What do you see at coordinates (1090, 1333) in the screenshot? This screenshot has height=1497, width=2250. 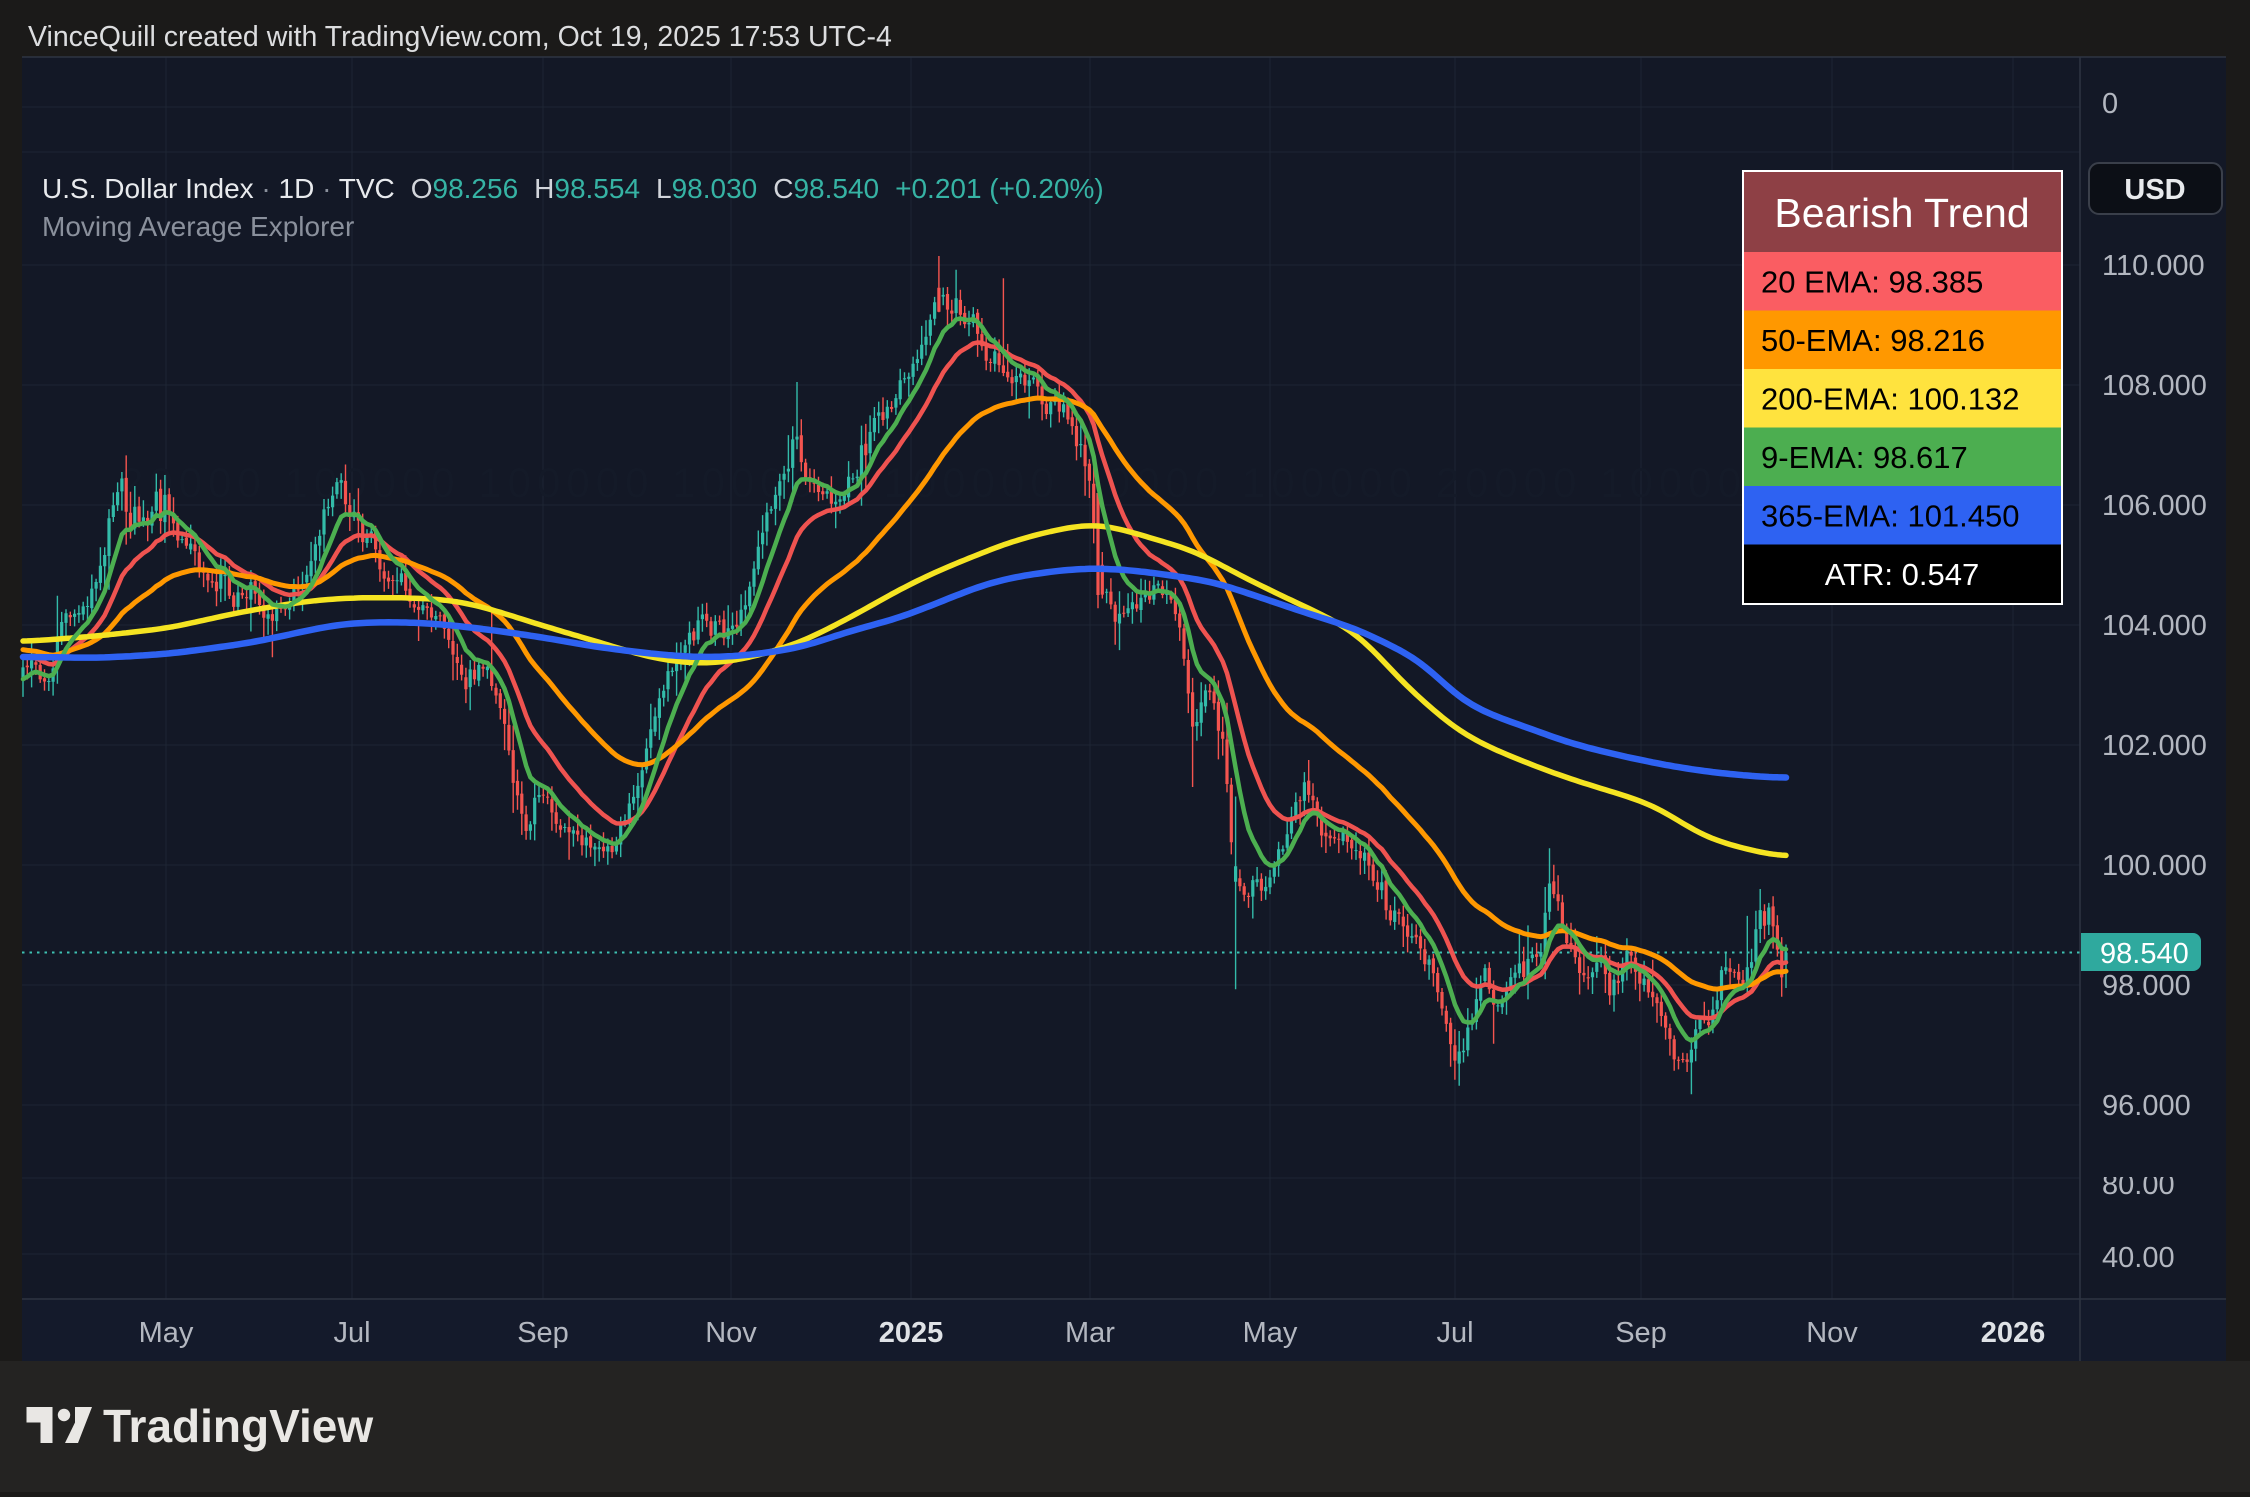 I see `svg-text: Mar` at bounding box center [1090, 1333].